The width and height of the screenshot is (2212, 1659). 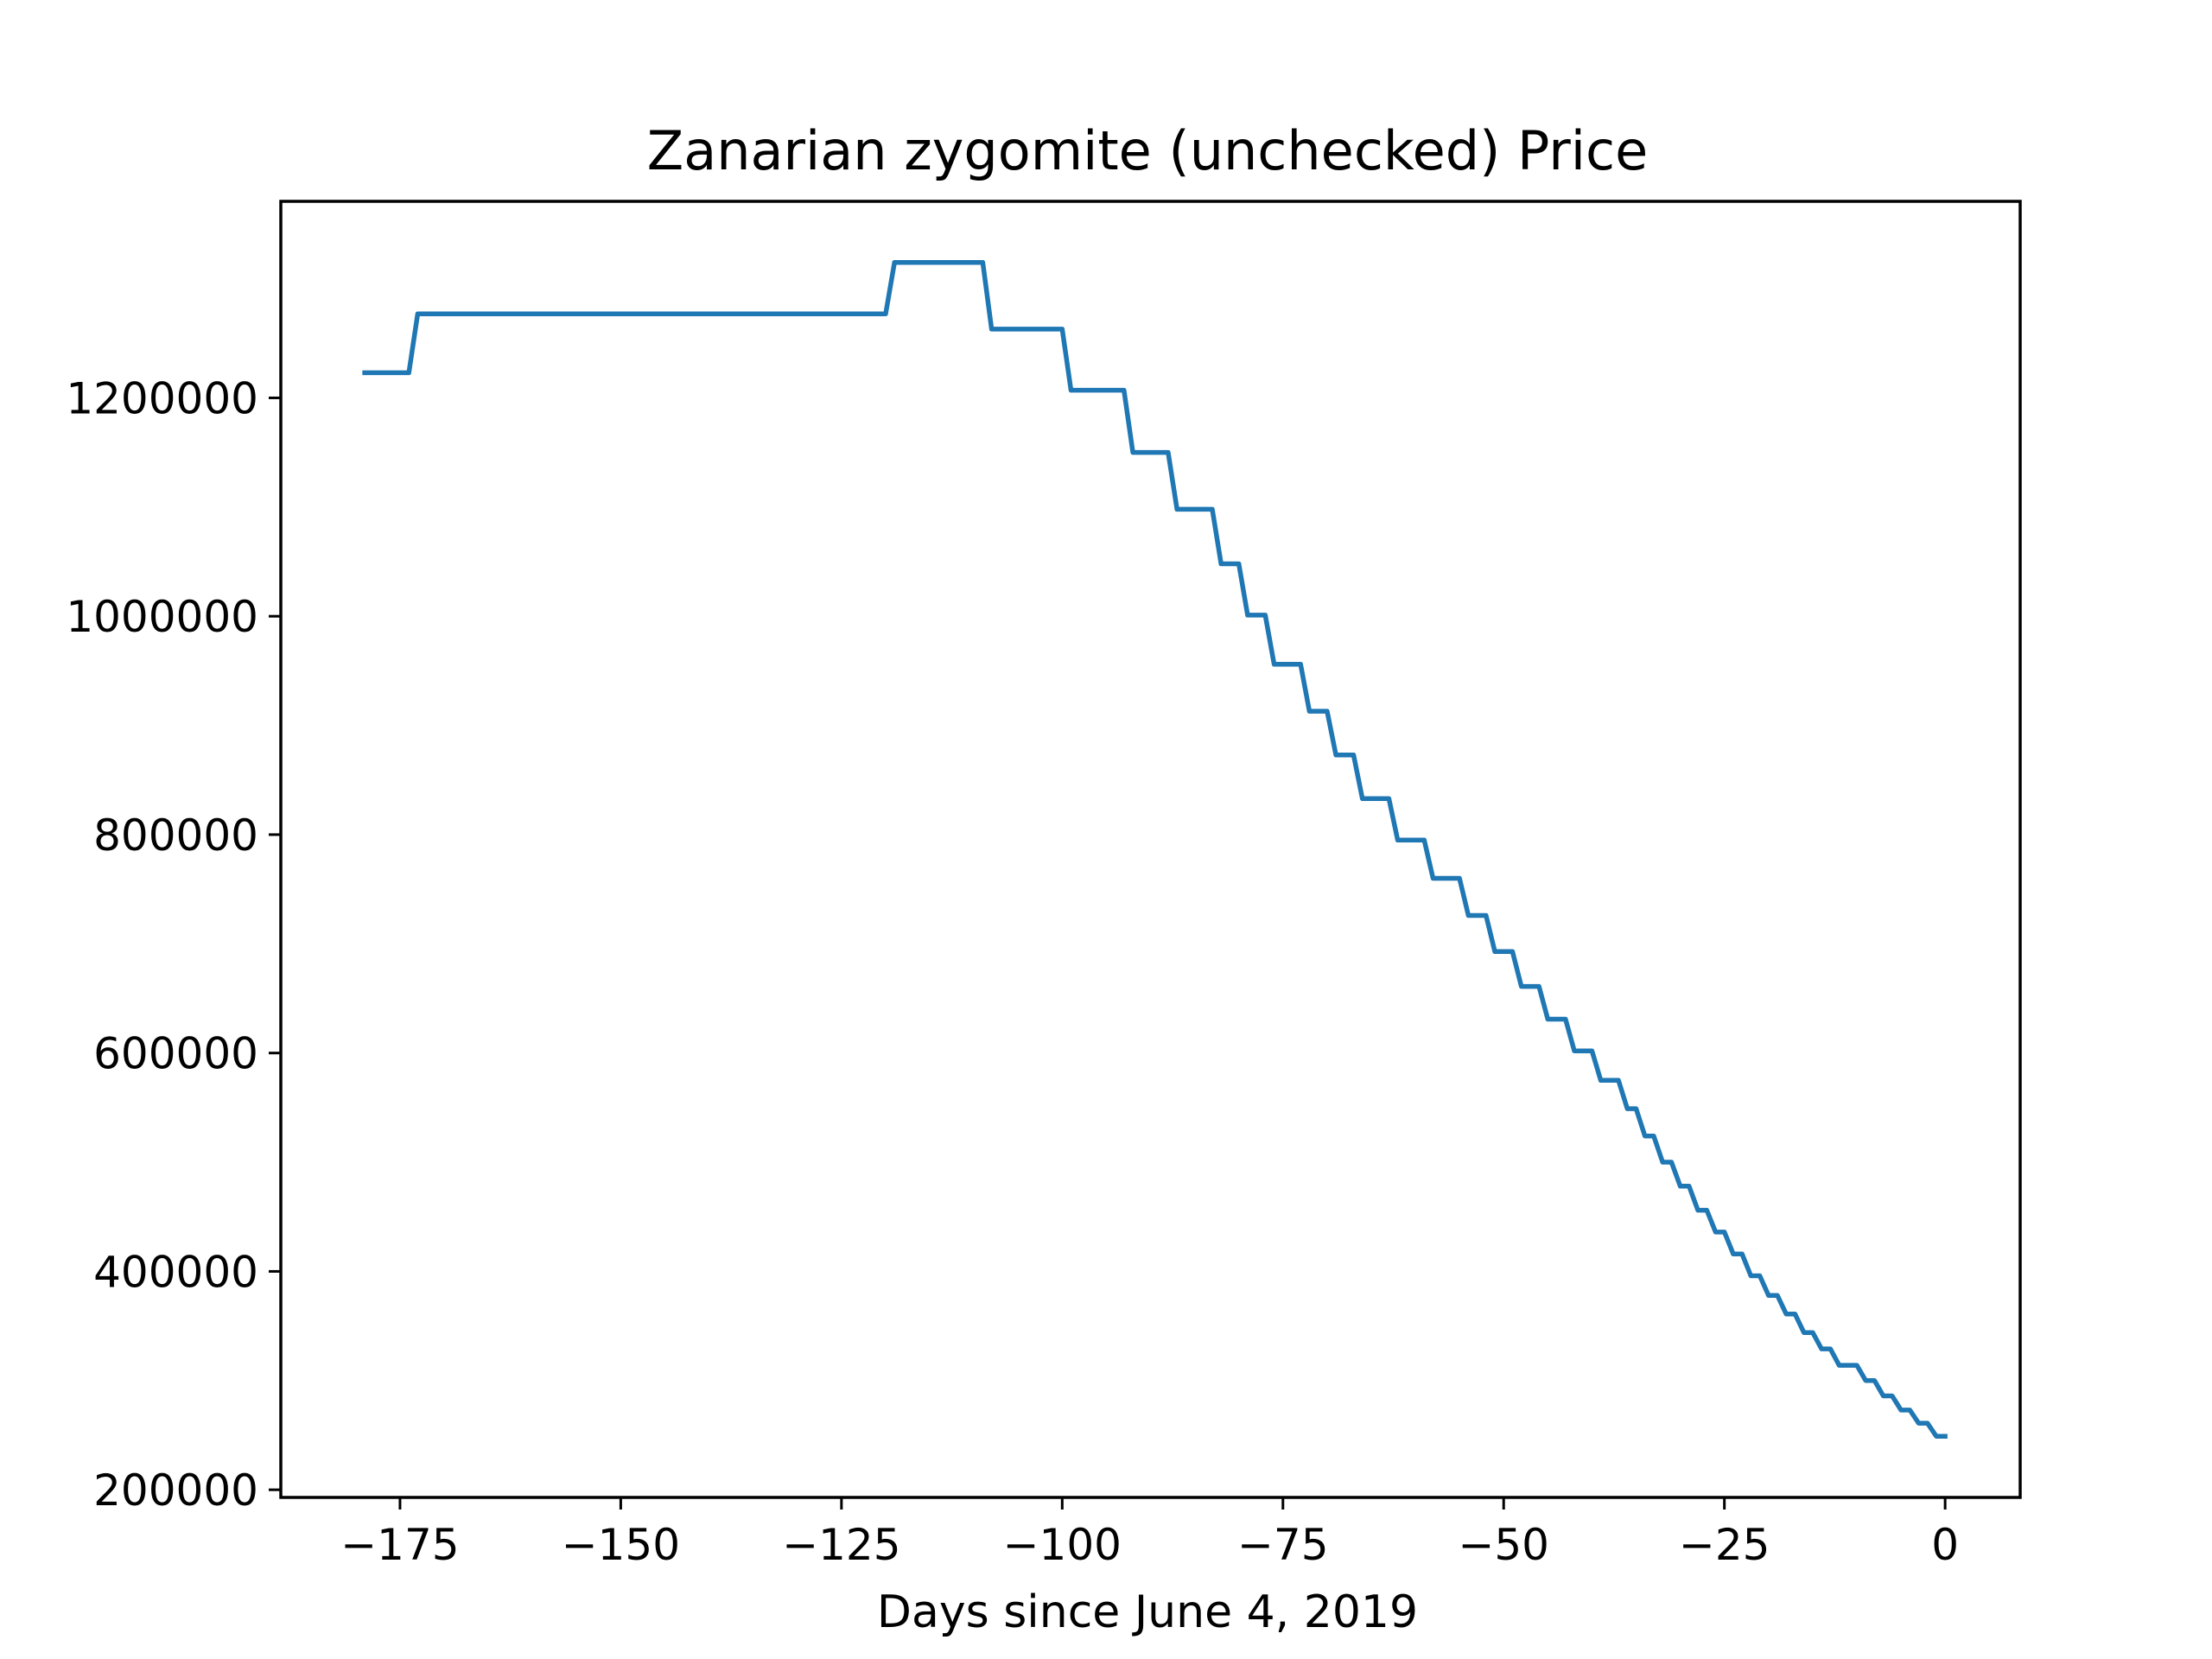 What do you see at coordinates (1503, 1545) in the screenshot?
I see `x-tick-label: −50` at bounding box center [1503, 1545].